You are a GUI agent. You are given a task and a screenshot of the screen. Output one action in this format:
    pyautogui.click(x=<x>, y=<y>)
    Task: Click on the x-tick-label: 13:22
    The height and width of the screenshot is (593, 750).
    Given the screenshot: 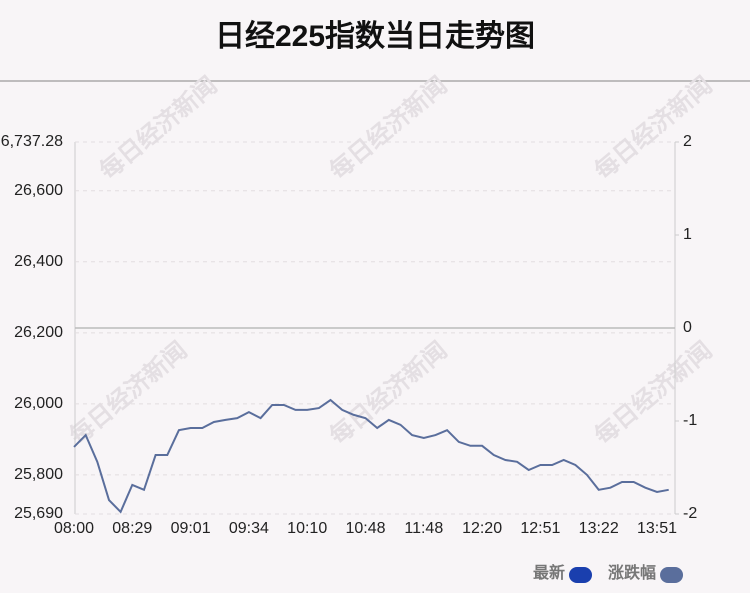 What is the action you would take?
    pyautogui.click(x=599, y=528)
    